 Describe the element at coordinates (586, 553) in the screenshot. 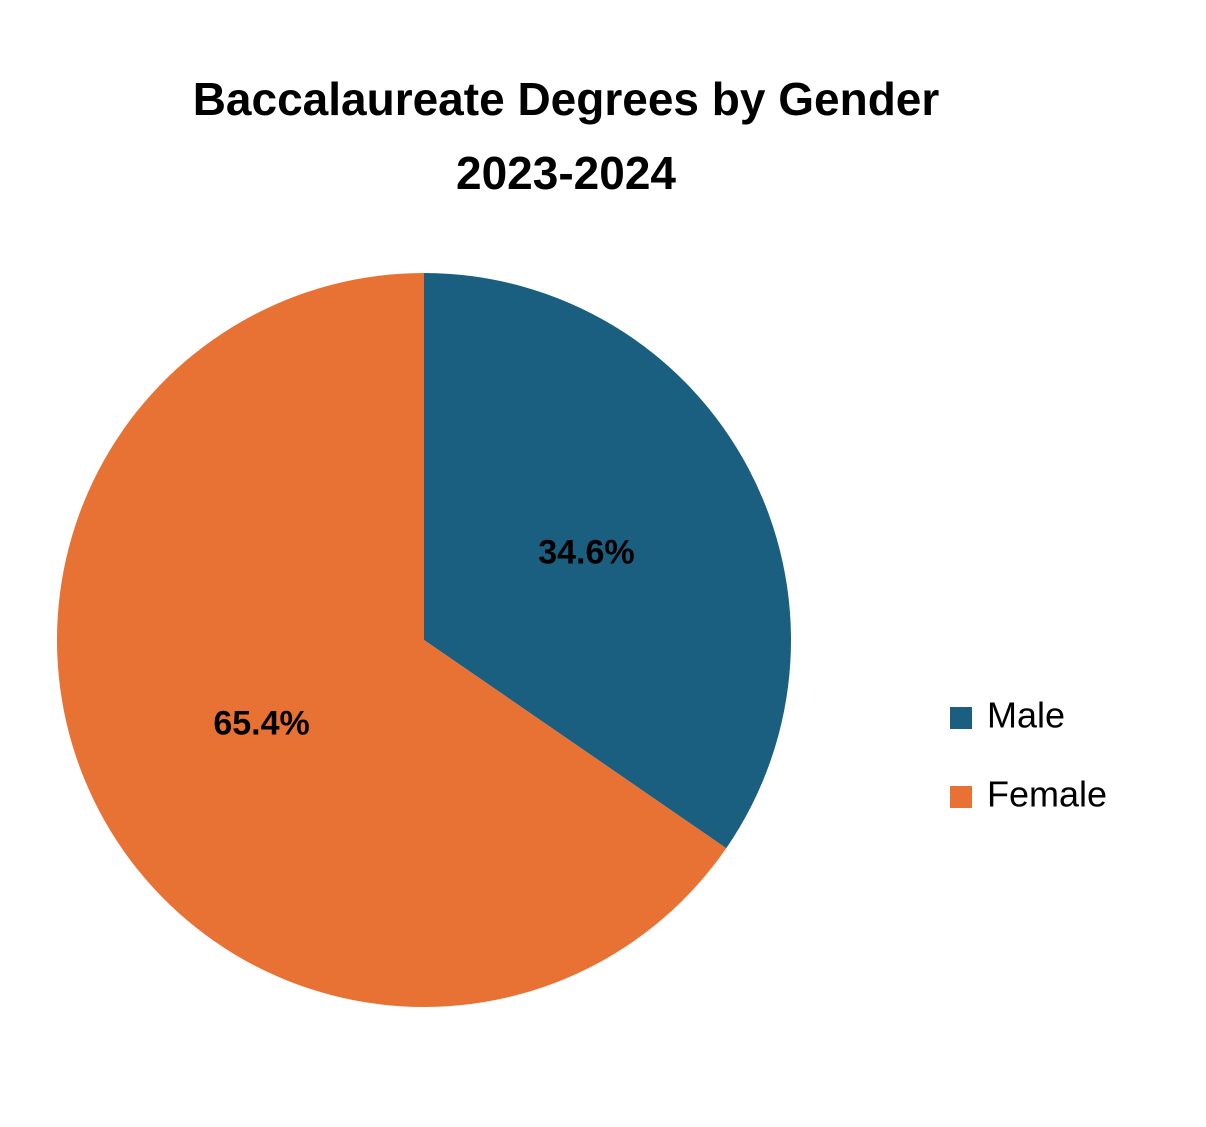

I see `data-label: 34.6%` at that location.